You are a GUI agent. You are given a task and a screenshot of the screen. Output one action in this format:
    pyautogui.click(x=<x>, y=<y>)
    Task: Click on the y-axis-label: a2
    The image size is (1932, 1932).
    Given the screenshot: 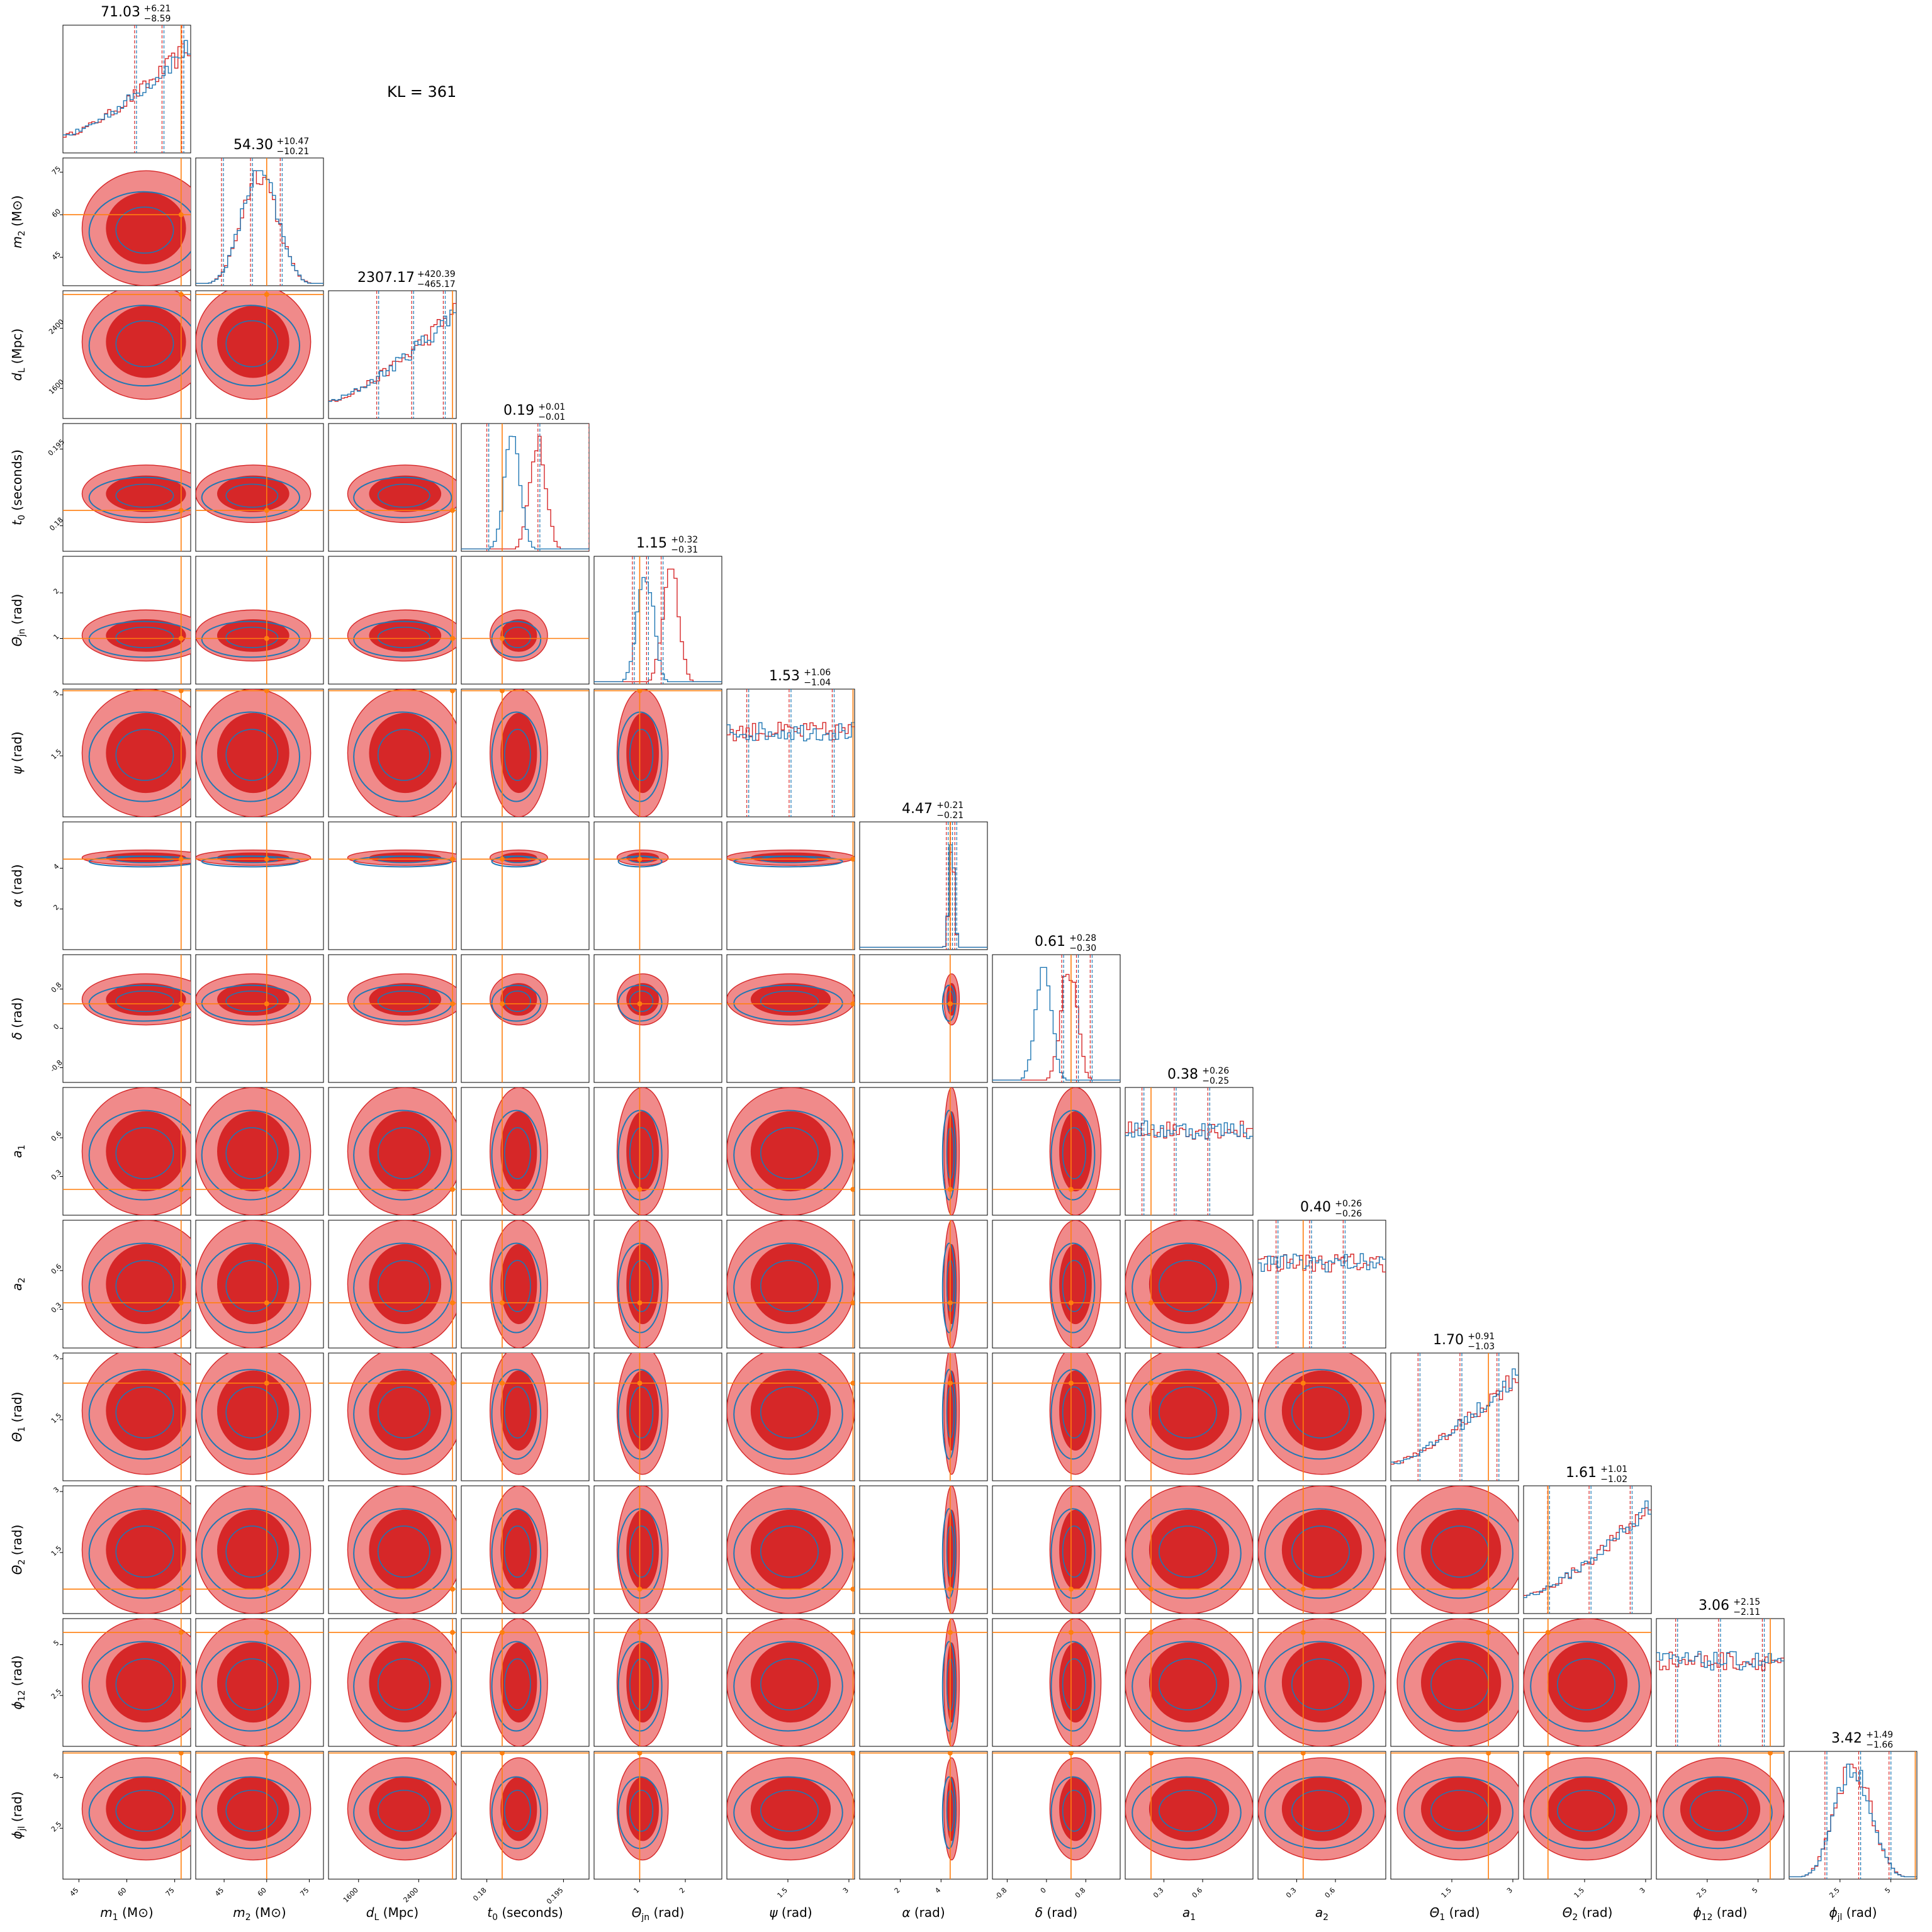 What is the action you would take?
    pyautogui.click(x=18, y=1284)
    